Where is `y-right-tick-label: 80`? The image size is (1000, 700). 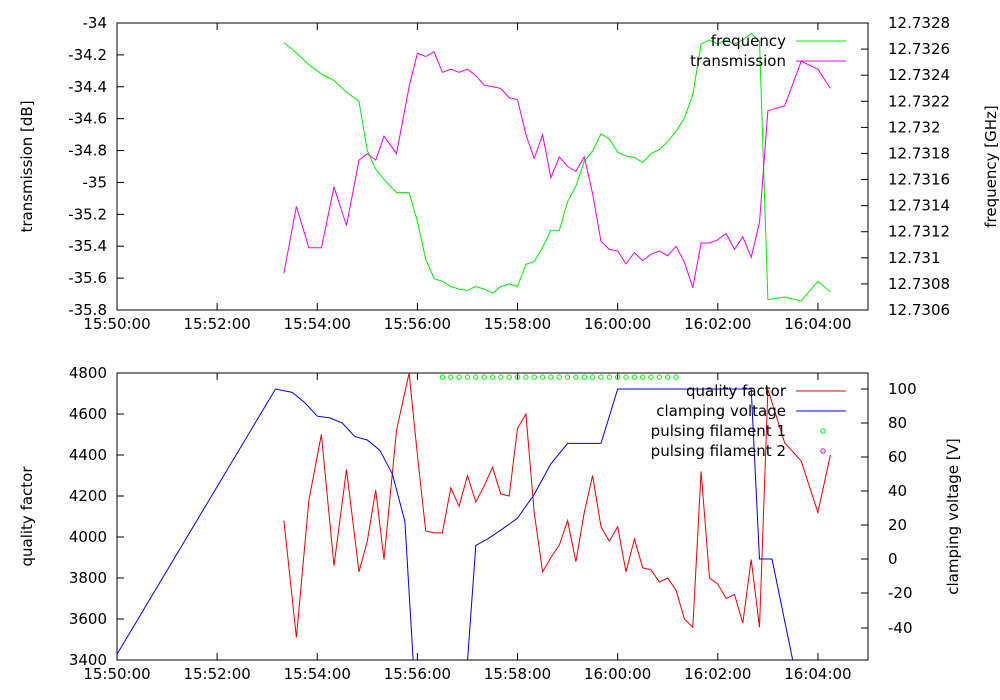
y-right-tick-label: 80 is located at coordinates (897, 423).